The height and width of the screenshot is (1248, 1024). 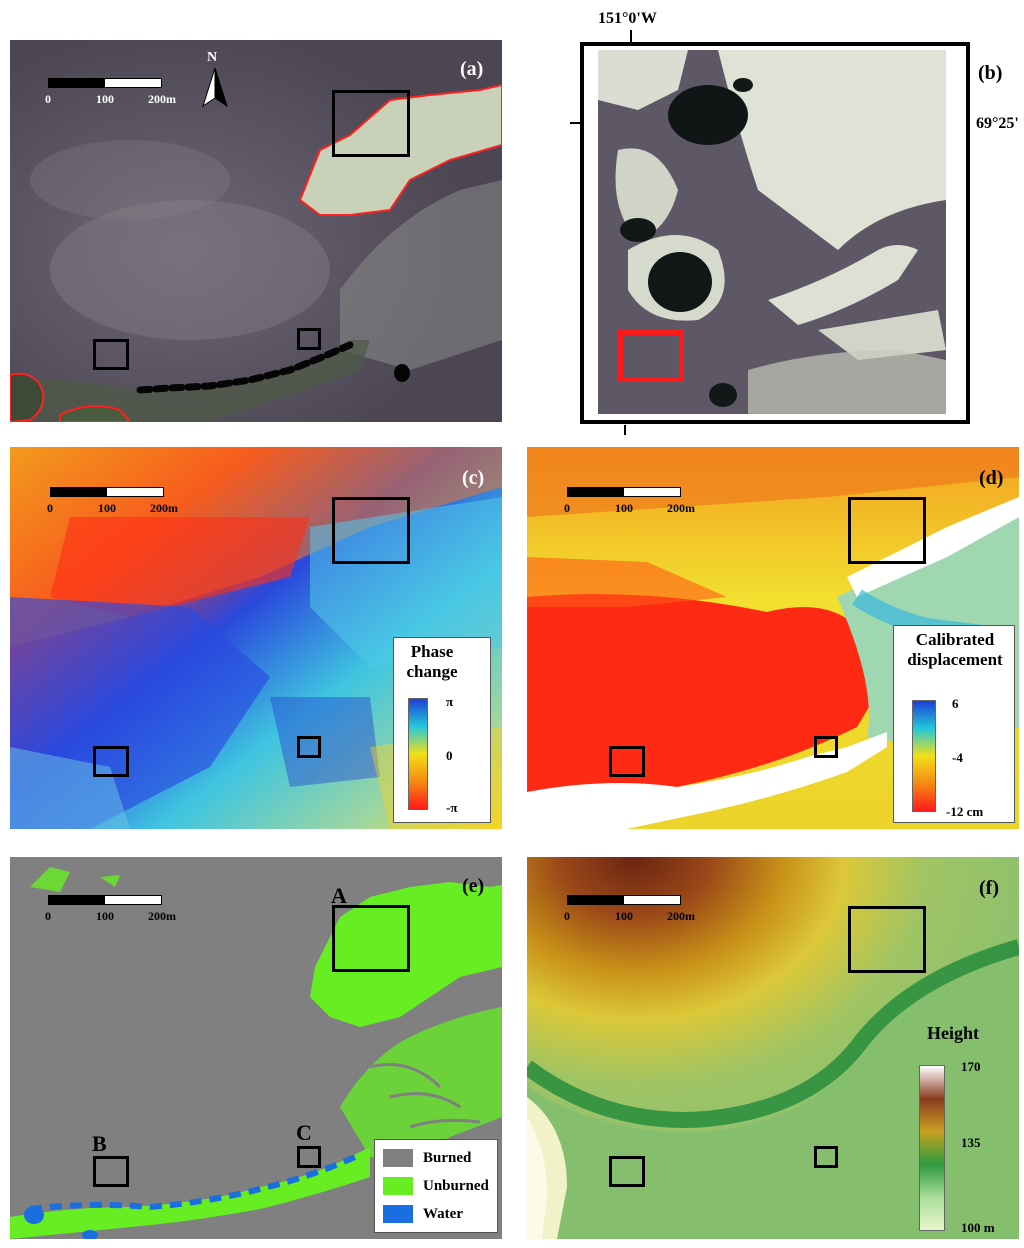 What do you see at coordinates (576, 123) in the screenshot?
I see `latitude-tick` at bounding box center [576, 123].